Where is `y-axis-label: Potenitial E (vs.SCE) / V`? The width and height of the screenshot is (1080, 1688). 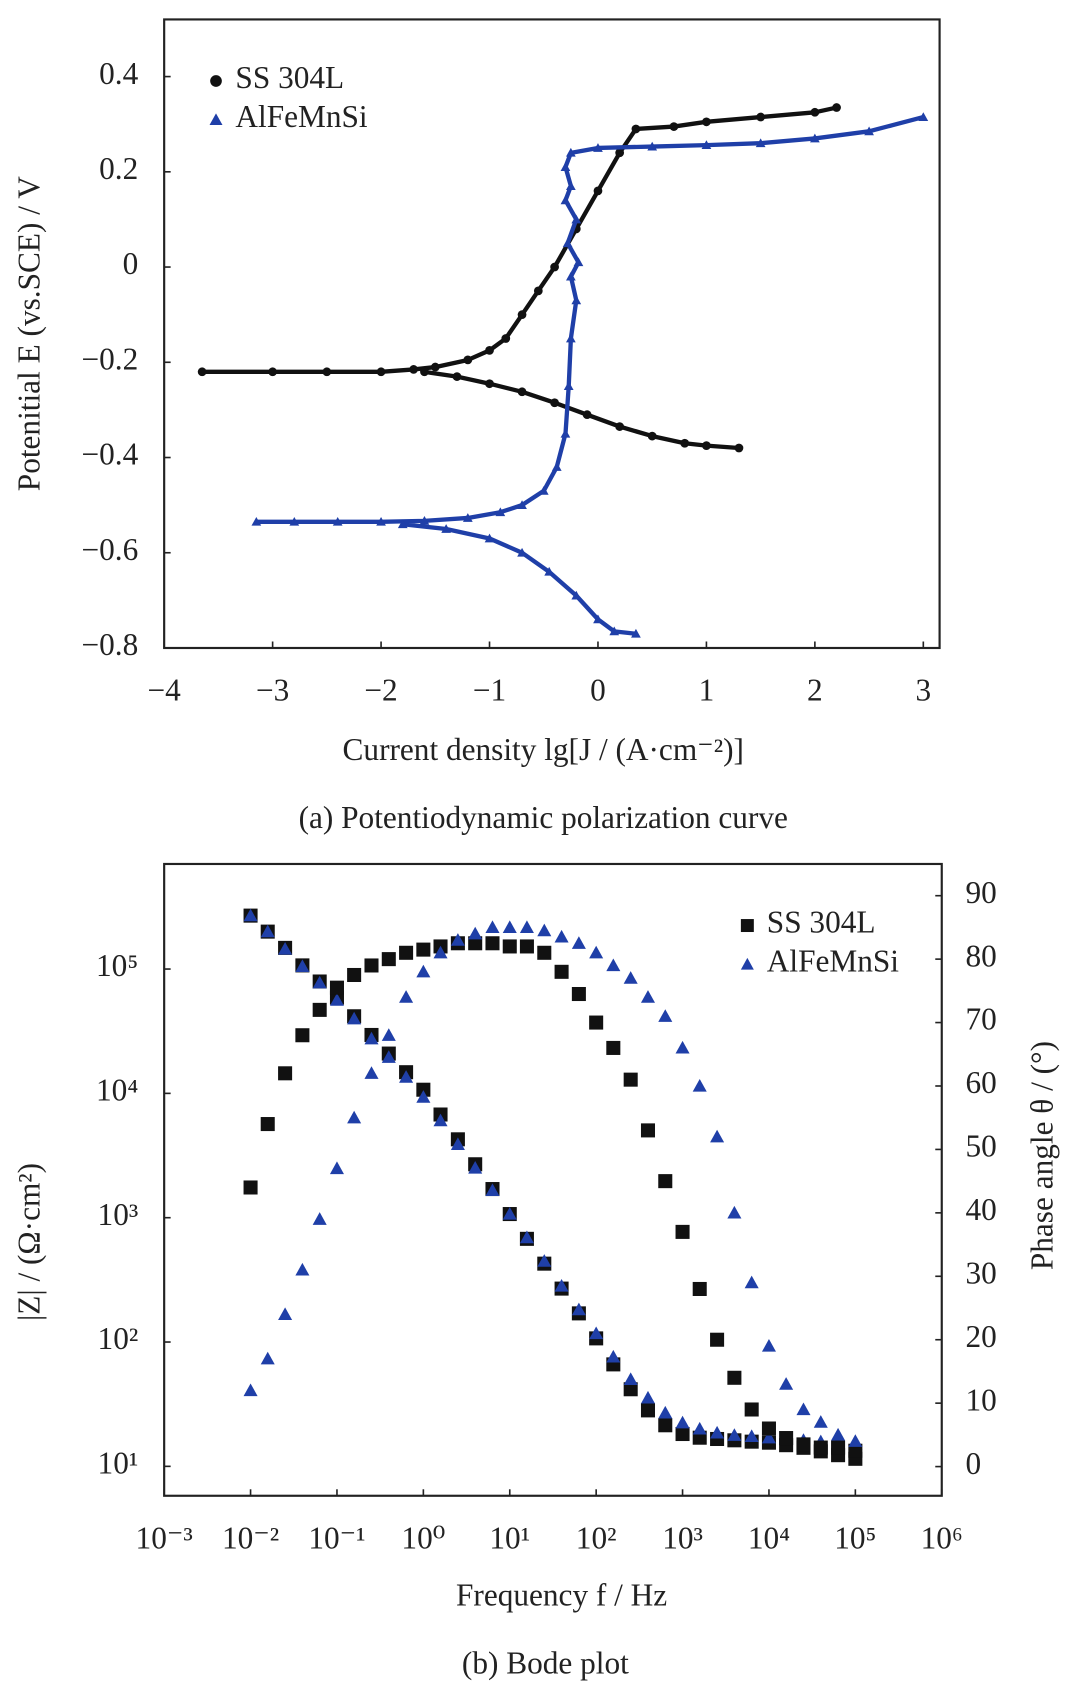 y-axis-label: Potenitial E (vs.SCE) / V is located at coordinates (29, 333).